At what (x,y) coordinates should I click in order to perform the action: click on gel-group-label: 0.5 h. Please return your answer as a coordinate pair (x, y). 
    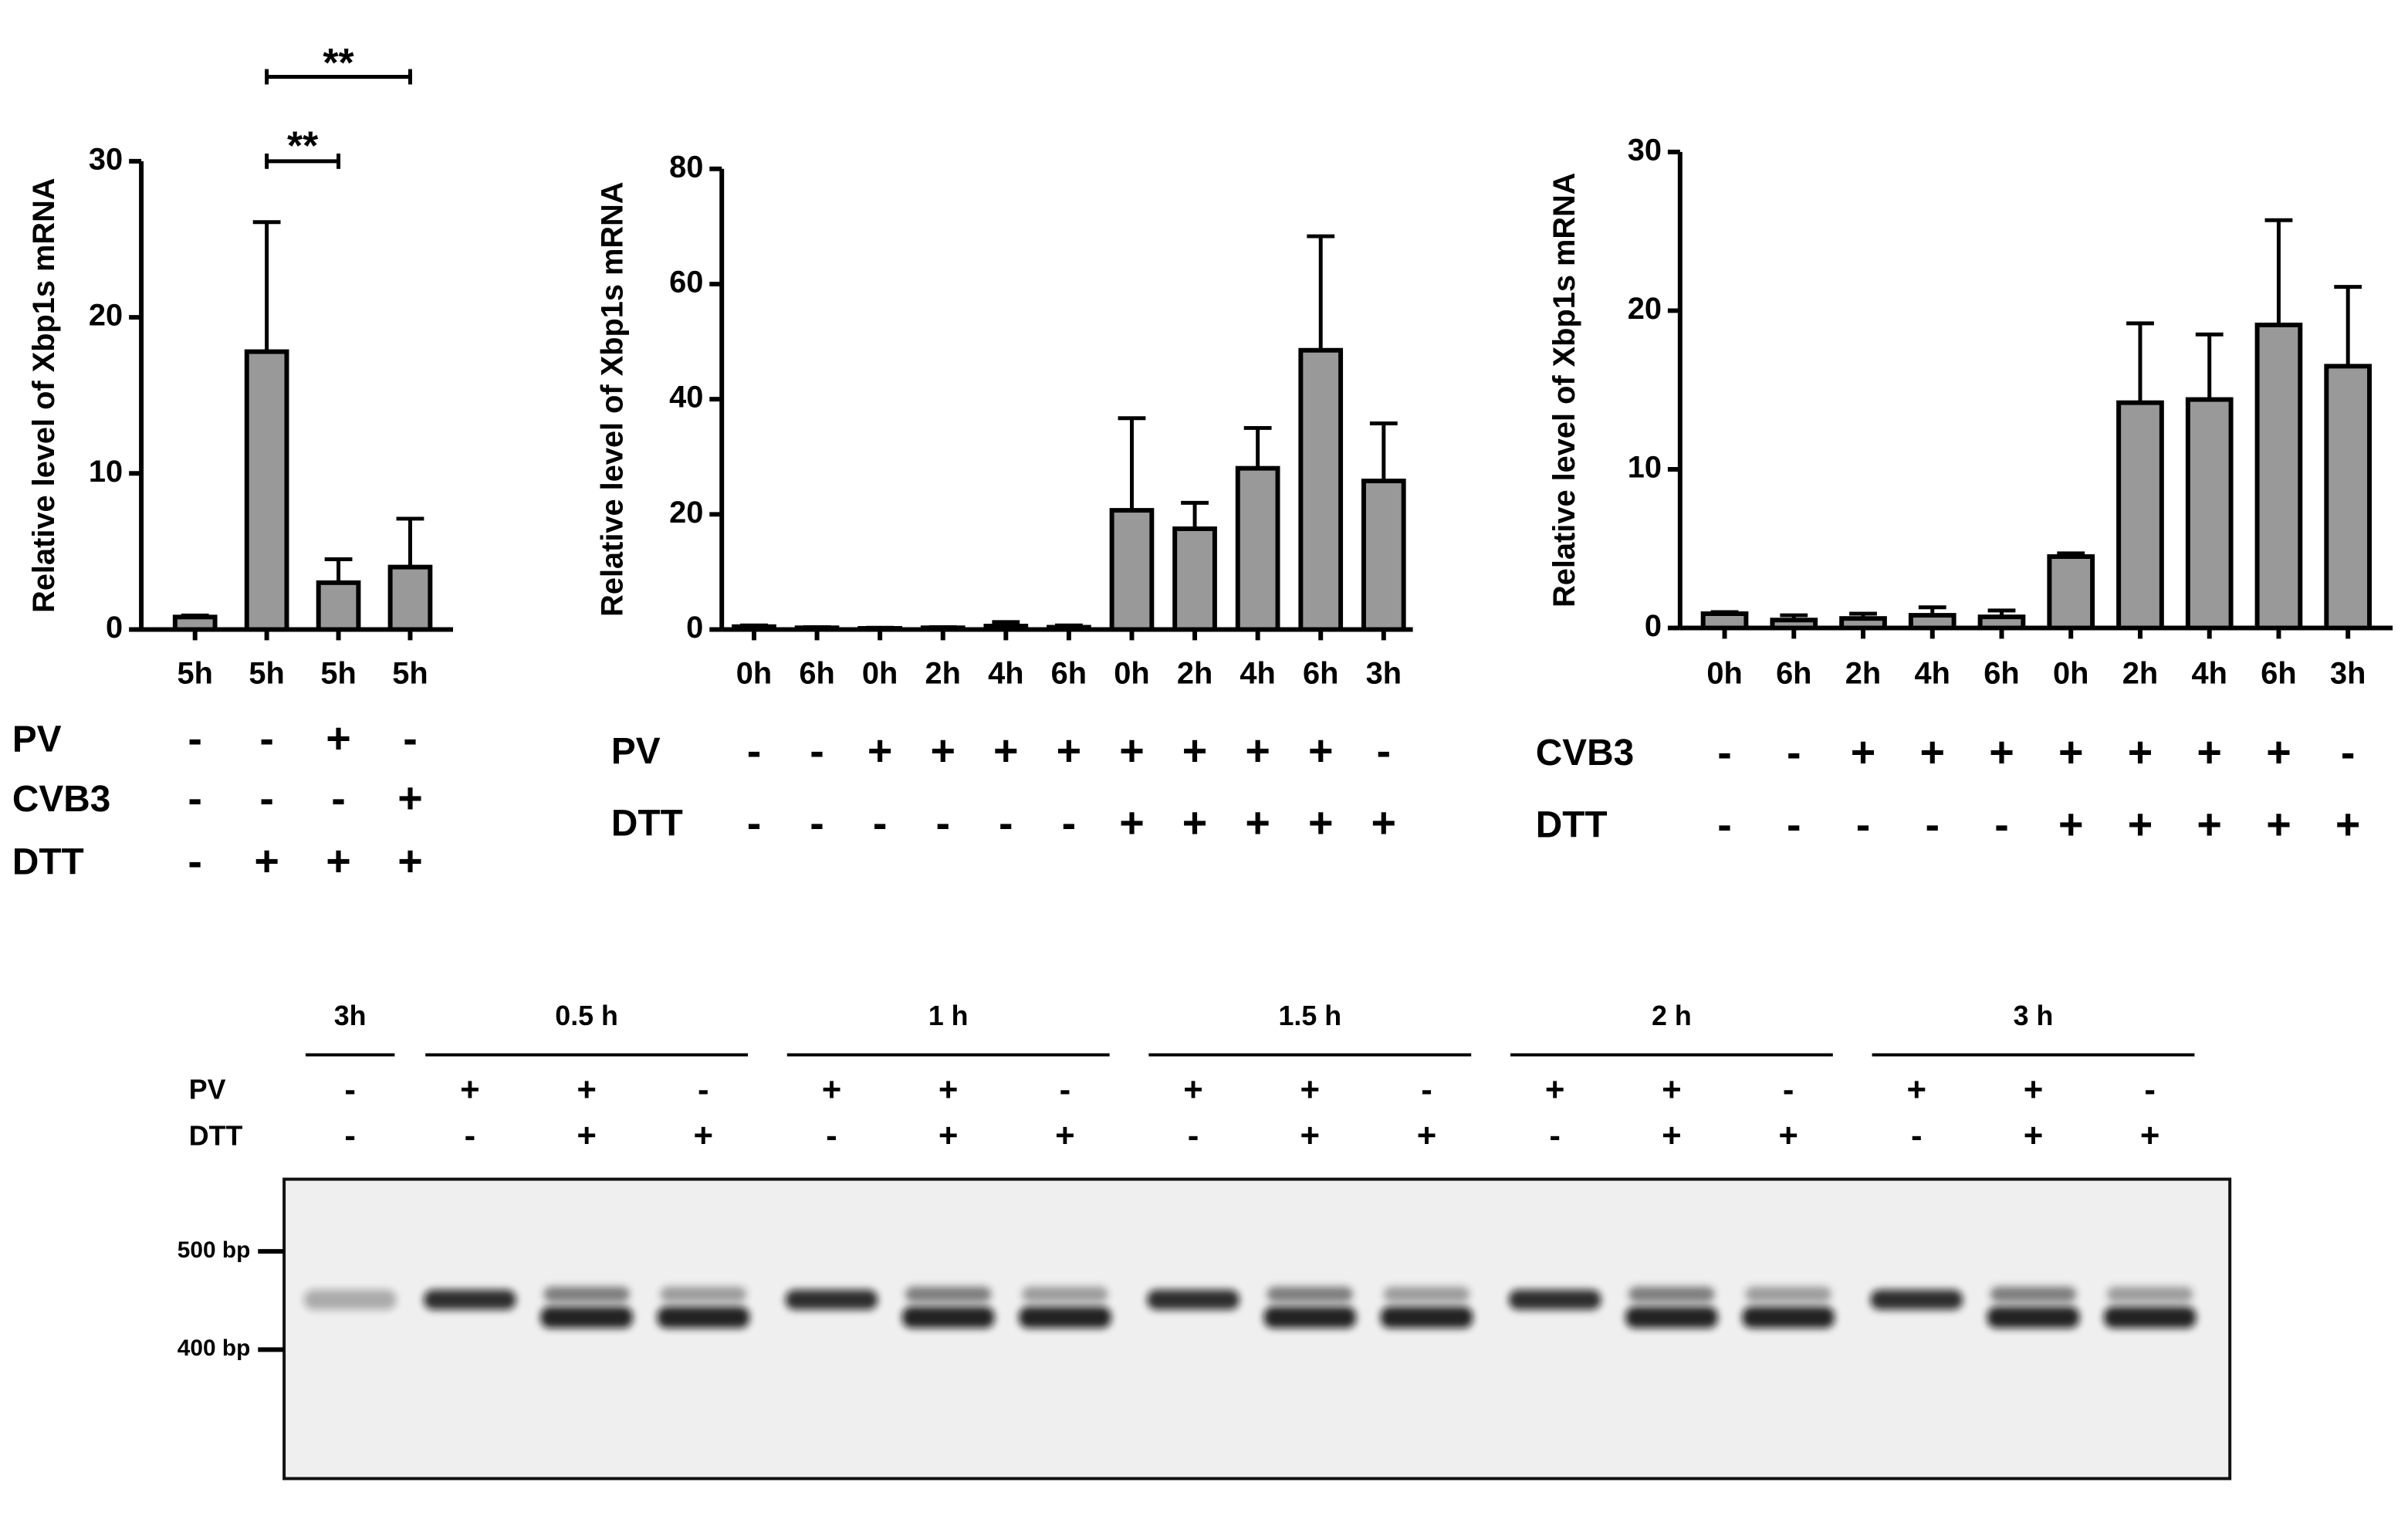
    Looking at the image, I should click on (586, 1015).